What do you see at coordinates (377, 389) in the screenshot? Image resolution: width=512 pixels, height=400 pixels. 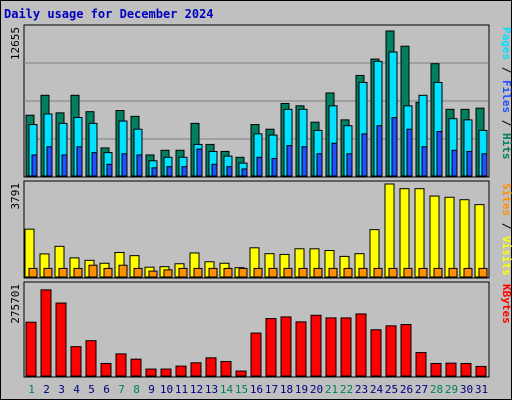 I see `x-tick-label: 24` at bounding box center [377, 389].